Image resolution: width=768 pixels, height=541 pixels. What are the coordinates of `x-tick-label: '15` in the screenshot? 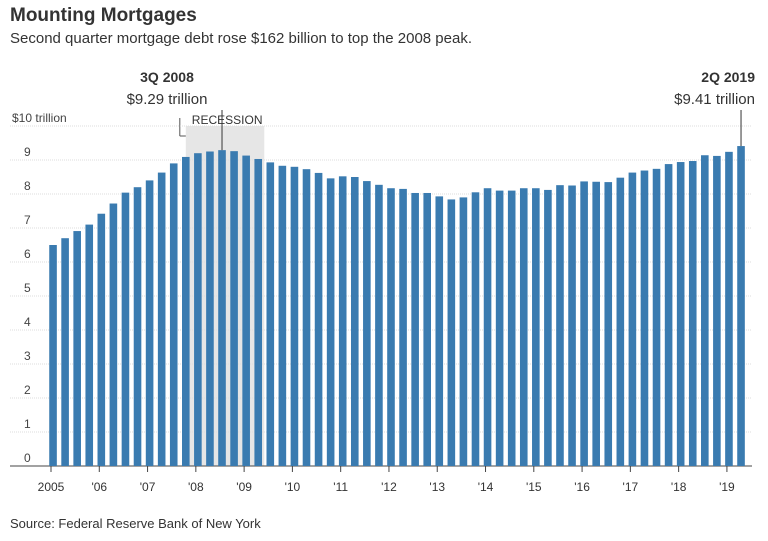 It's located at (534, 487).